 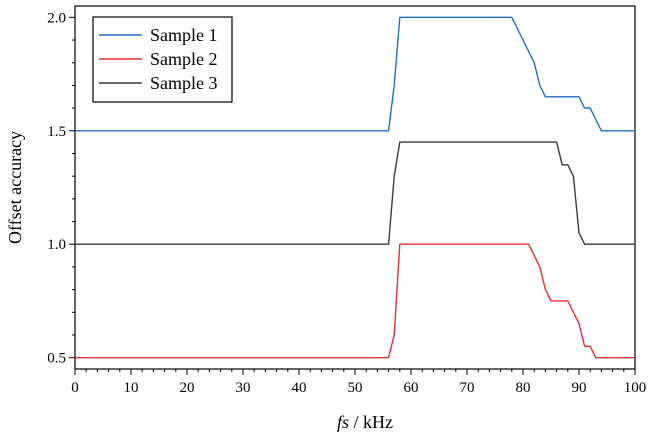 What do you see at coordinates (523, 388) in the screenshot?
I see `x-tick-label: 80` at bounding box center [523, 388].